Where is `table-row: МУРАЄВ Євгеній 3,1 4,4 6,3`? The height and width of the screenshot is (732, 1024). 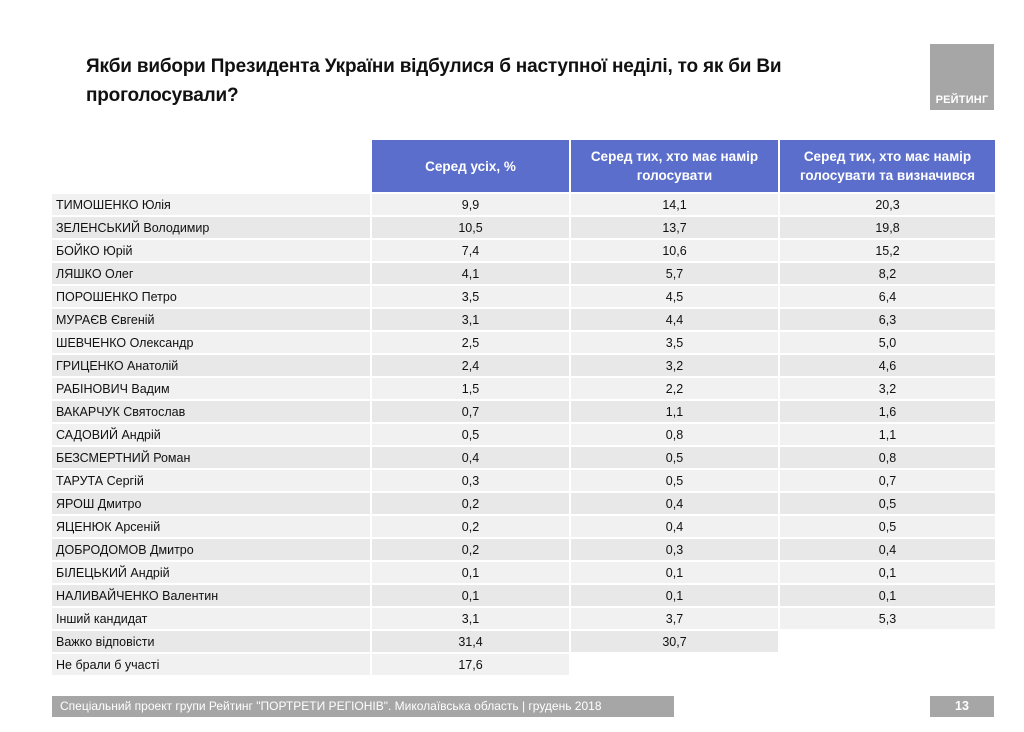
table-row: МУРАЄВ Євгеній 3,1 4,4 6,3 is located at coordinates (523, 318).